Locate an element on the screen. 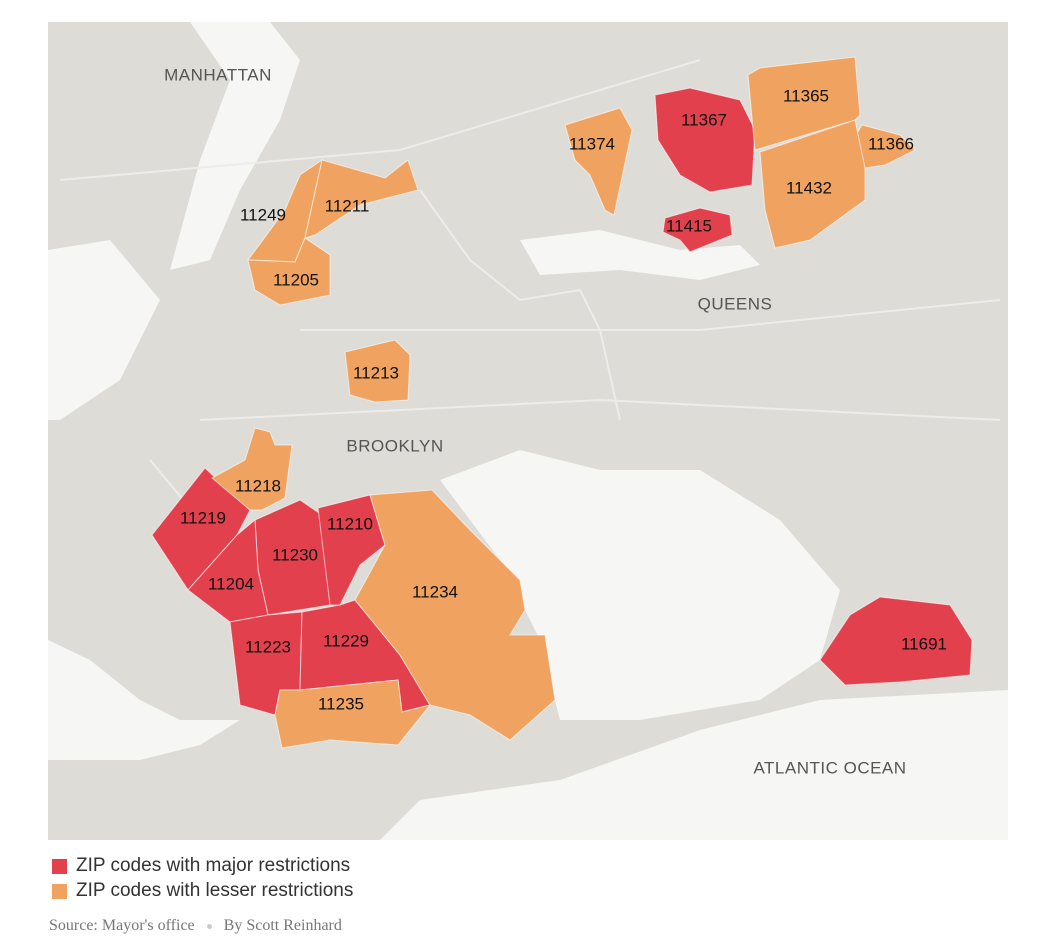 This screenshot has height=952, width=1048. zip-label: 11235 is located at coordinates (341, 703).